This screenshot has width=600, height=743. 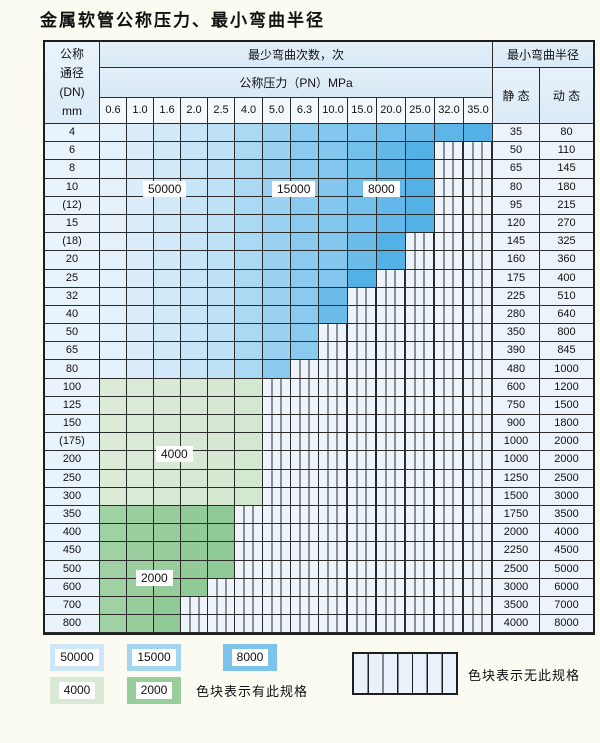 I want to click on static-radius-cell: 3500, so click(x=516, y=606).